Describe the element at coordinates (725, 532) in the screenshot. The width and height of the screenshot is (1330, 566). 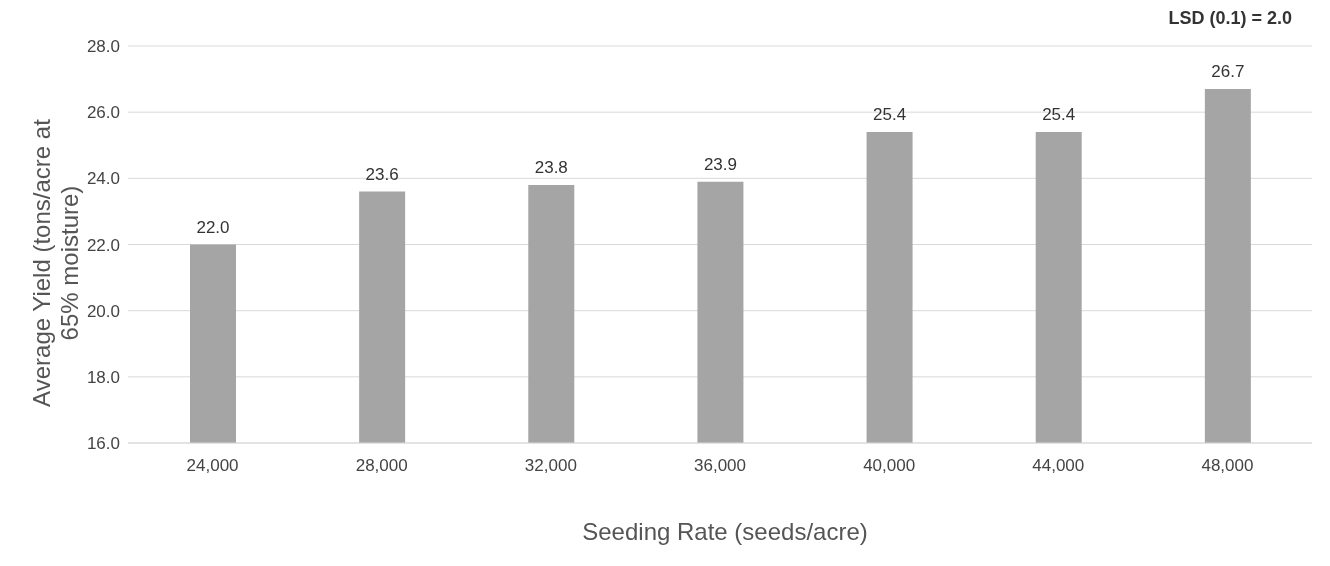
I see `x-axis-title: Seeding Rate (seeds/acre)` at that location.